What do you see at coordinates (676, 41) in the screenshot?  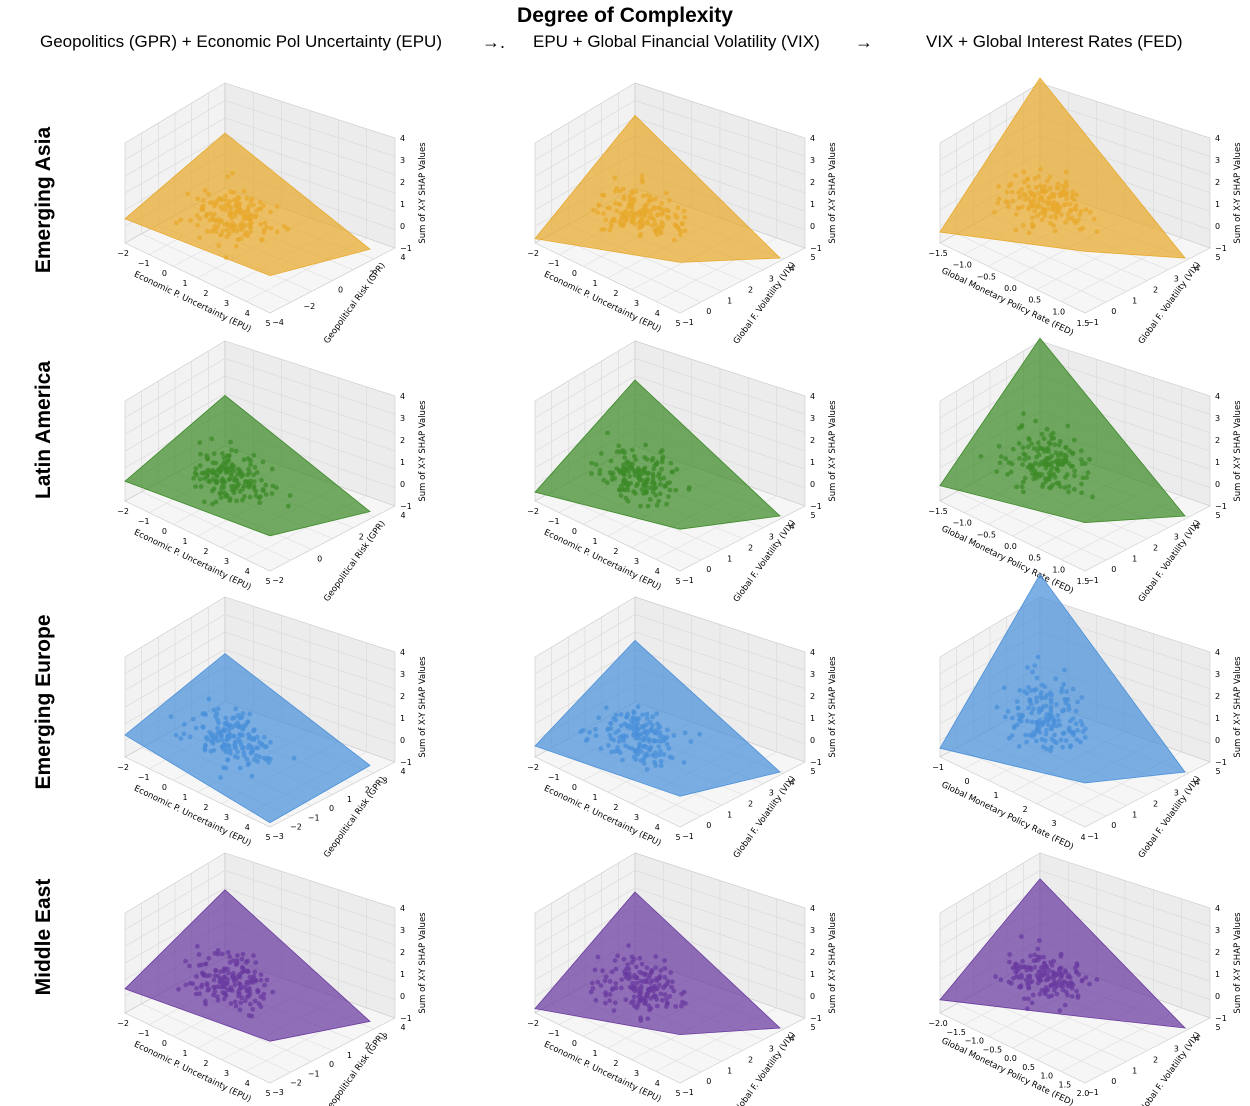 I see `column-header-epu-vix: EPU + Global Financial Volatility (VIX)` at bounding box center [676, 41].